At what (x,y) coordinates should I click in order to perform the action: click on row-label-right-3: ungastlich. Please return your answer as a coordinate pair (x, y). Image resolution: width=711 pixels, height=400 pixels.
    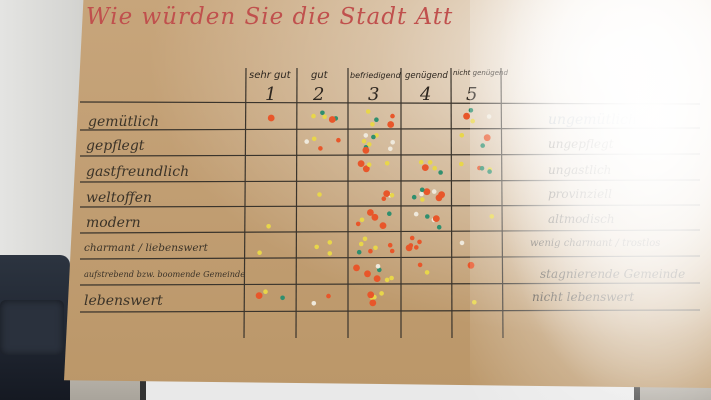
    Looking at the image, I should click on (579, 170).